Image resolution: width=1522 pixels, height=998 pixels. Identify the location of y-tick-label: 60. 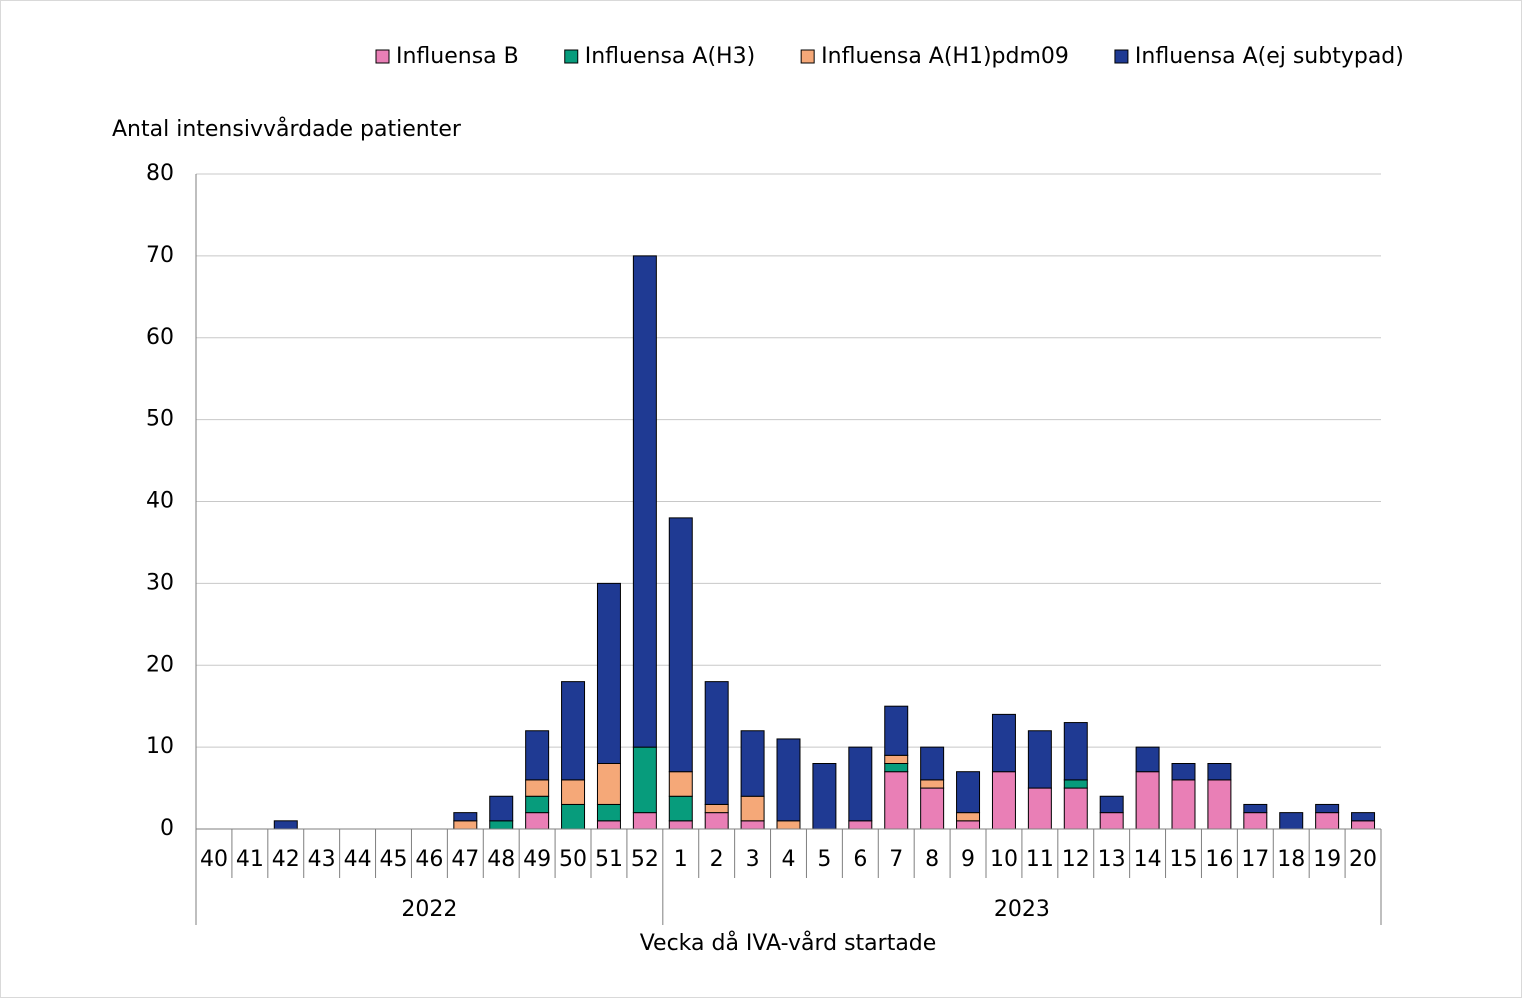
(160, 337).